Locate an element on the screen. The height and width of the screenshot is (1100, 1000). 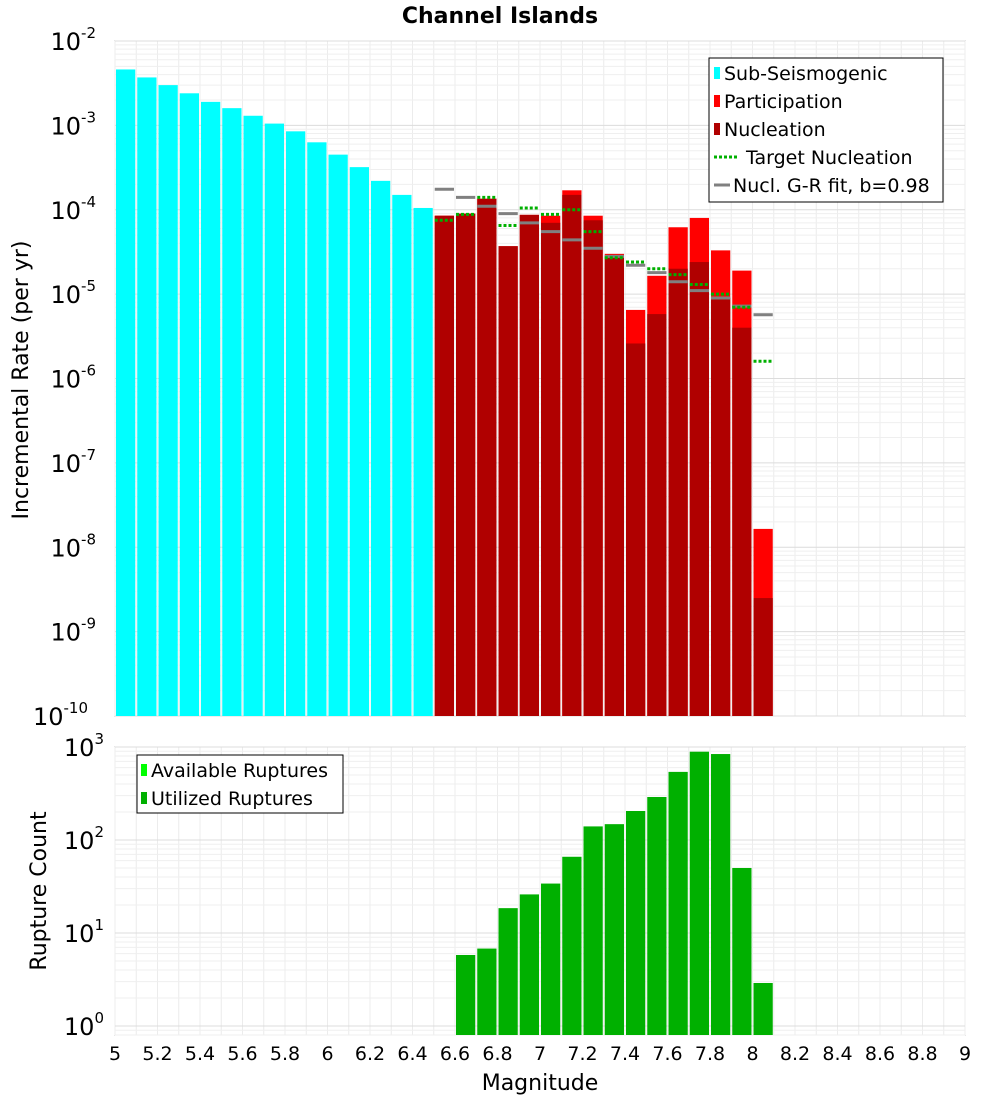
legend-label: Available Ruptures is located at coordinates (239, 771).